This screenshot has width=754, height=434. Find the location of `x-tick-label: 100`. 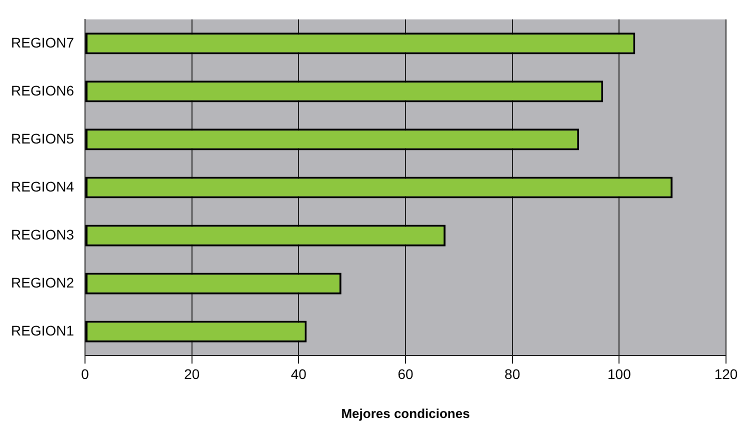

x-tick-label: 100 is located at coordinates (619, 374).